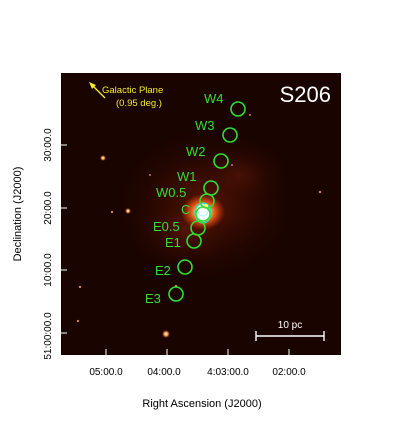 The height and width of the screenshot is (428, 407). I want to click on region-label-e3: E3, so click(153, 298).